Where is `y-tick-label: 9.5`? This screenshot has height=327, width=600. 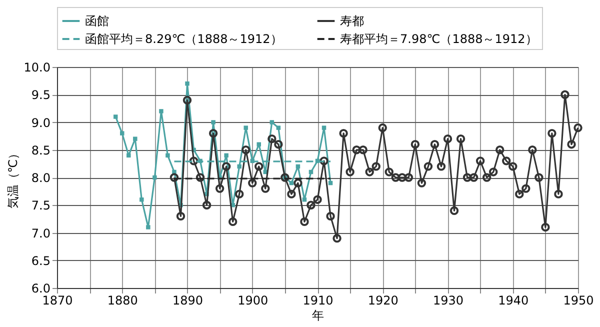
y-tick-label: 9.5 is located at coordinates (40, 95).